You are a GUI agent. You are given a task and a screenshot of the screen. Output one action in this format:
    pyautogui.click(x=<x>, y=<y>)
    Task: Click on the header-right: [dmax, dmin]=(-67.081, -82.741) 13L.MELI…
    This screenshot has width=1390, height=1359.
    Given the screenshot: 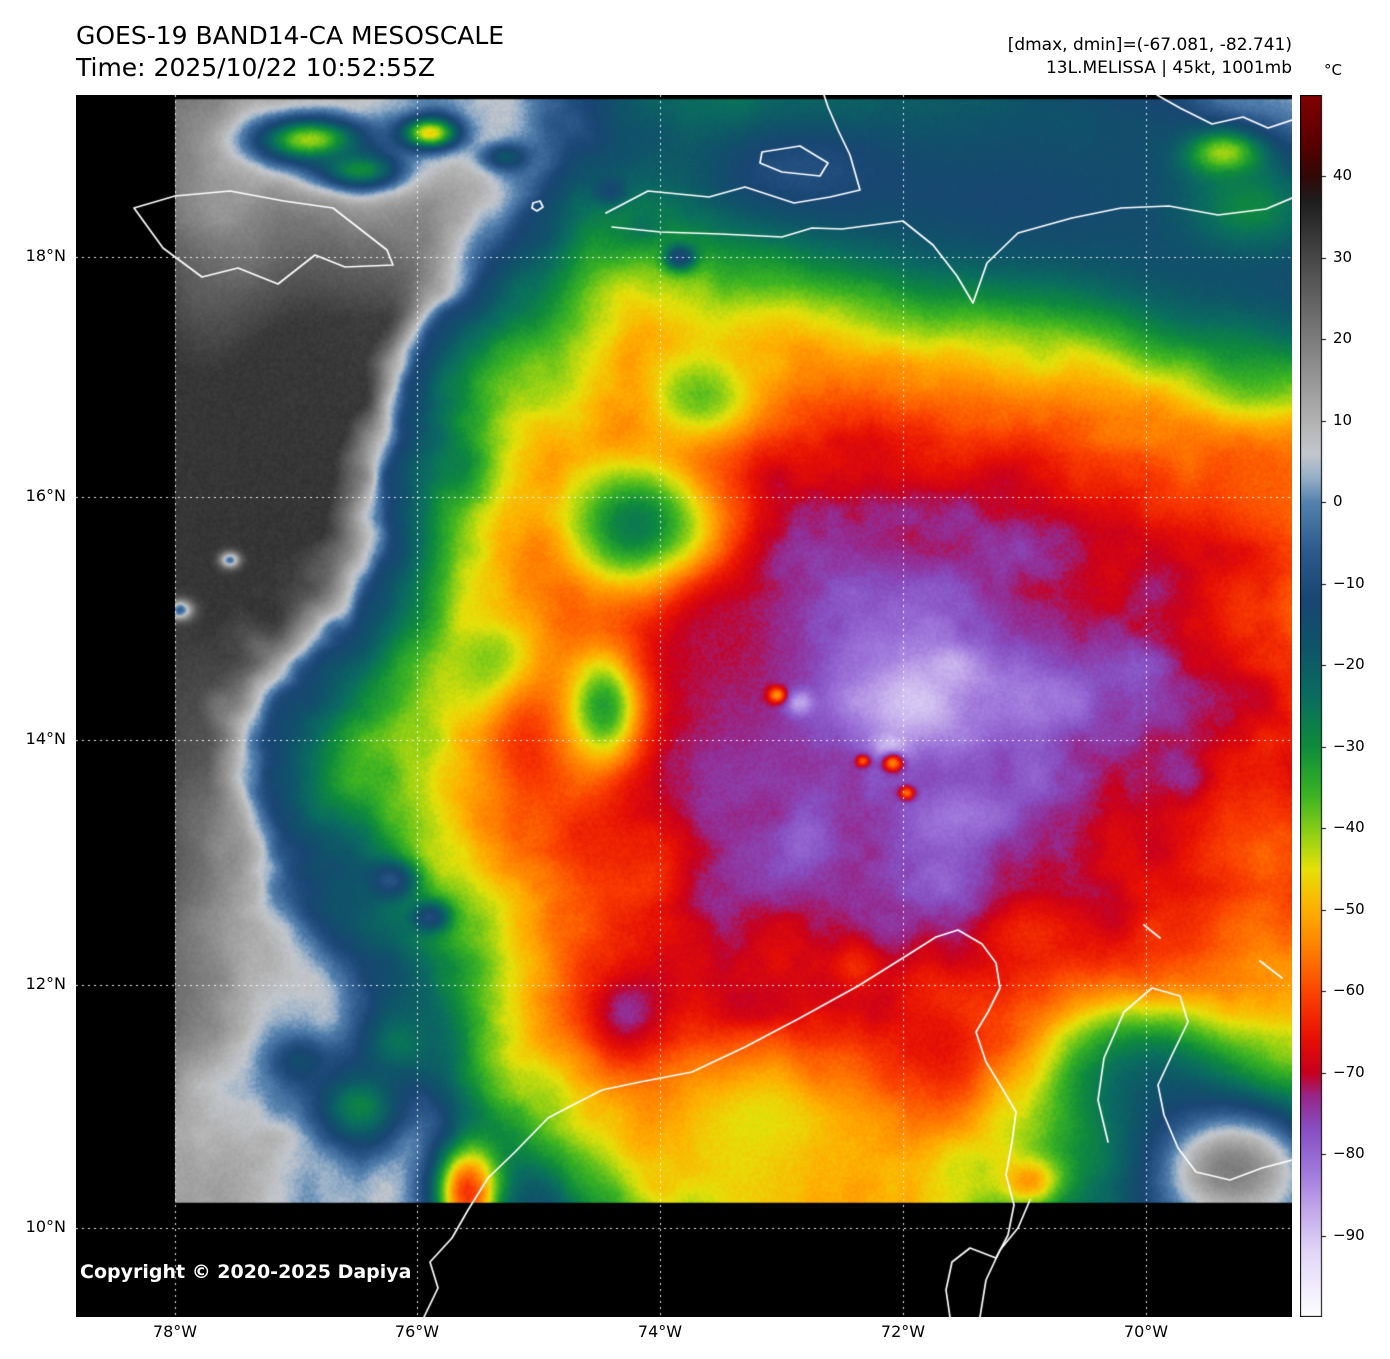 What is the action you would take?
    pyautogui.click(x=1150, y=57)
    